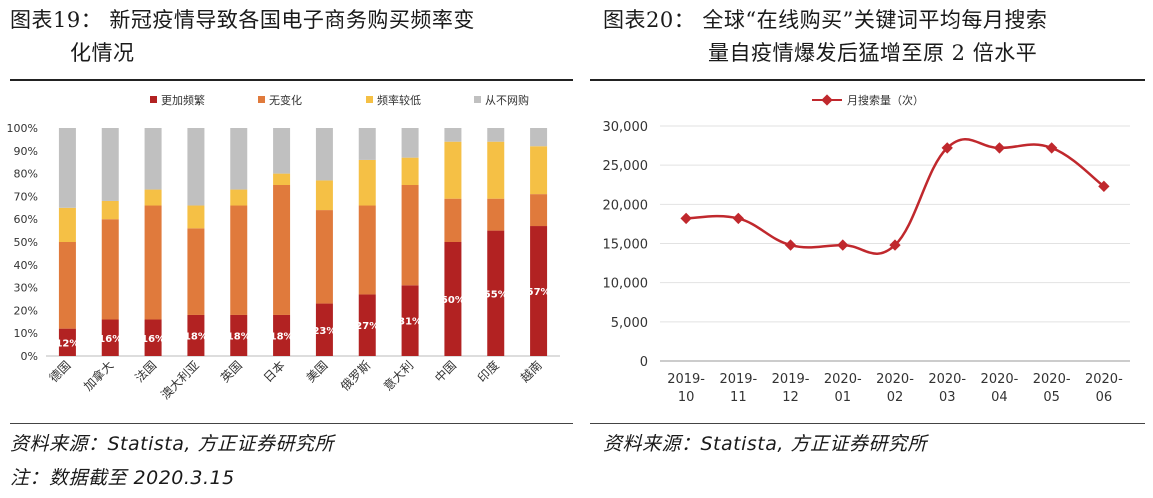  What do you see at coordinates (145, 371) in the screenshot?
I see `x-category-label: 法国` at bounding box center [145, 371].